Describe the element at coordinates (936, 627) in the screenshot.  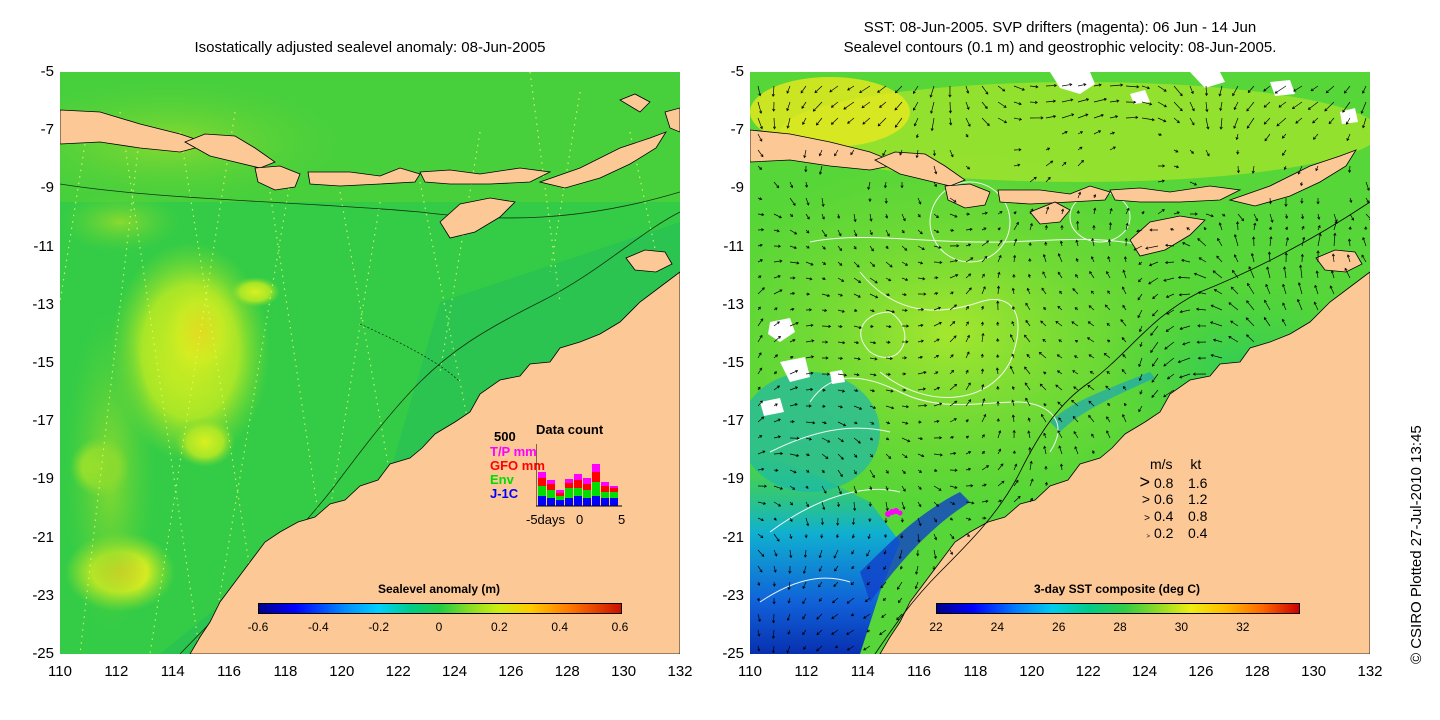
I see `colorbar-tick-label: 22` at that location.